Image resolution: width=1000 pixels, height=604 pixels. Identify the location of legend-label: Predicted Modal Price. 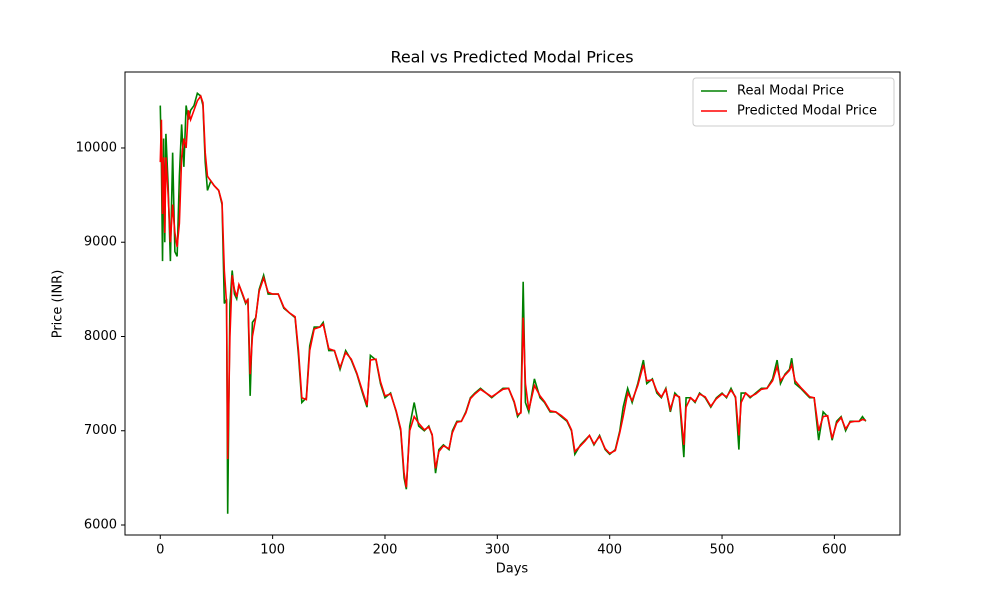
(807, 111).